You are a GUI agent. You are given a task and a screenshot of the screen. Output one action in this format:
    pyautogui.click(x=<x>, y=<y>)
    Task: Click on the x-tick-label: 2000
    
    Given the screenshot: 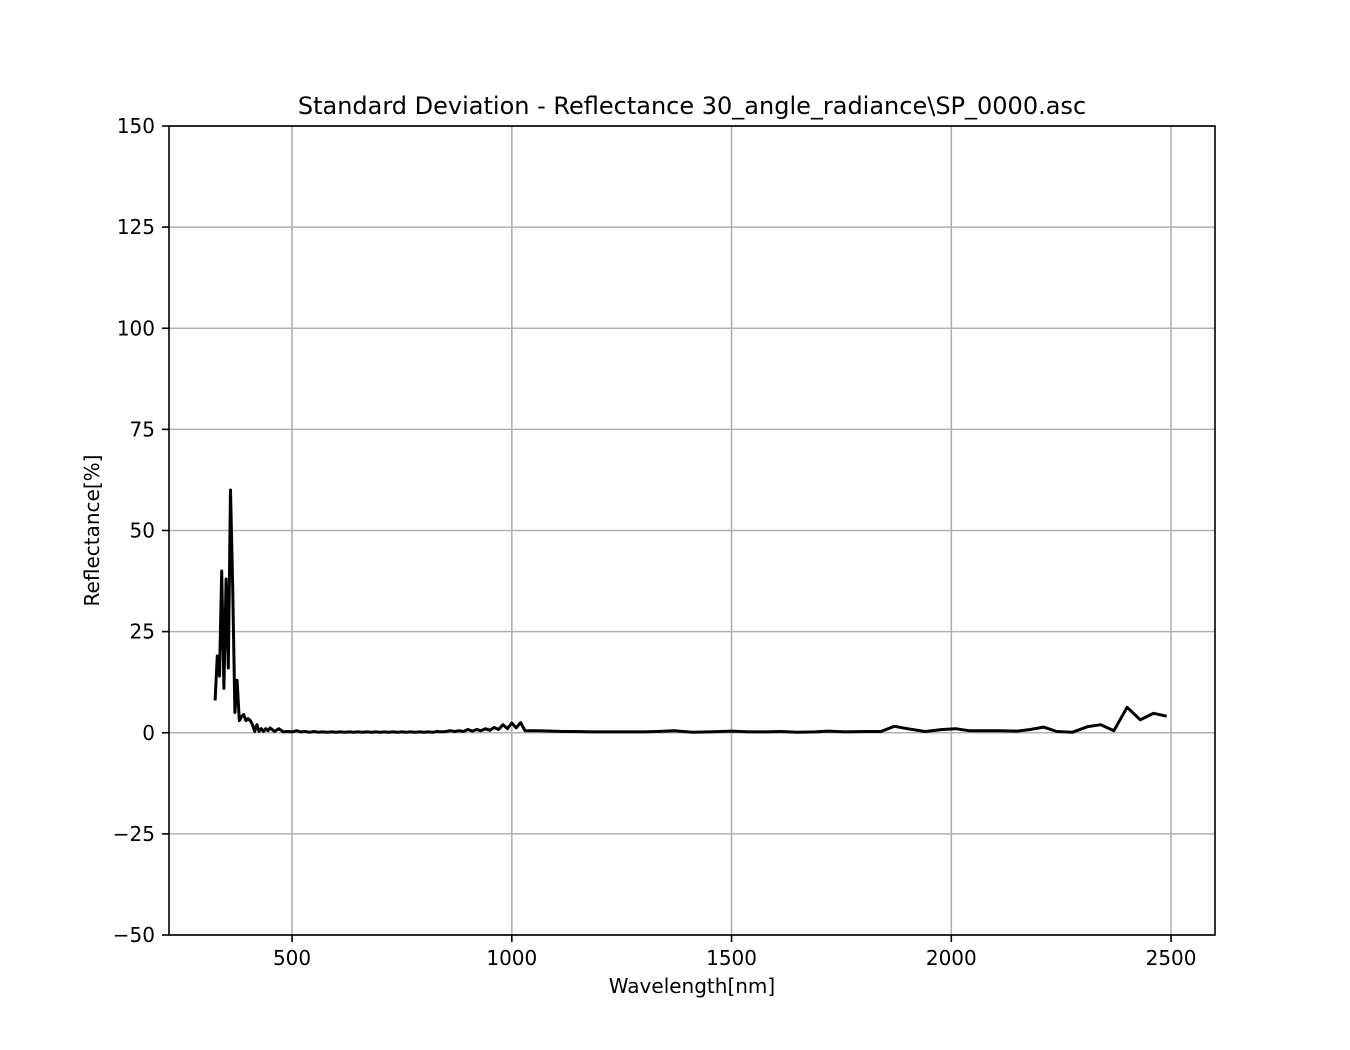 What is the action you would take?
    pyautogui.click(x=951, y=958)
    